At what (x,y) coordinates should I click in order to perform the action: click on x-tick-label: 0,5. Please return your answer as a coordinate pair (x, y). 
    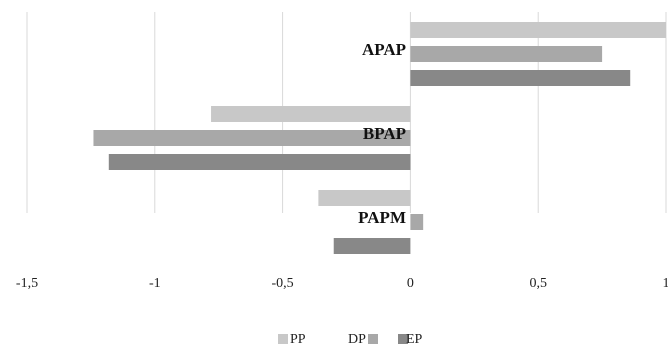
    Looking at the image, I should click on (538, 283).